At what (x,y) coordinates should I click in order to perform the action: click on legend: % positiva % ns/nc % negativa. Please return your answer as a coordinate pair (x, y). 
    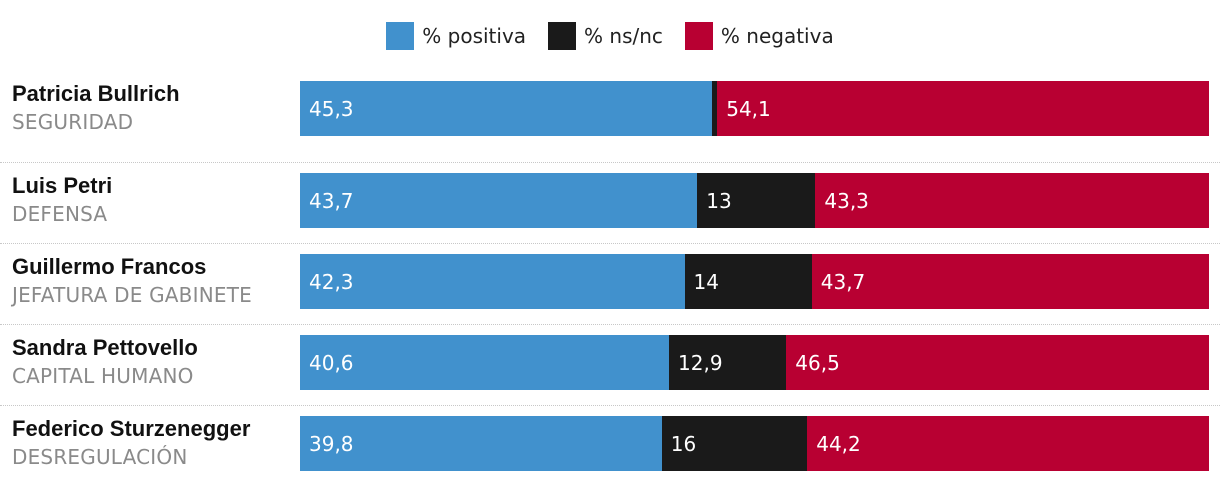
    Looking at the image, I should click on (610, 36).